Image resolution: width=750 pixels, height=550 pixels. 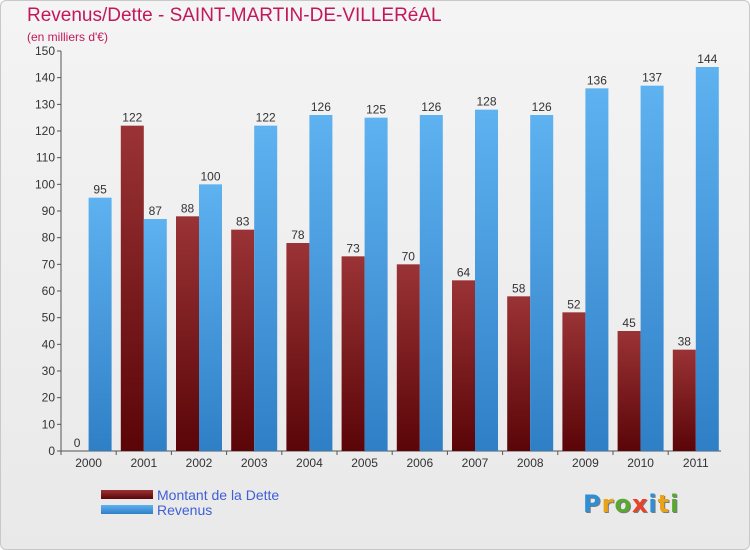 I want to click on x-tick-label: 2011, so click(x=696, y=463).